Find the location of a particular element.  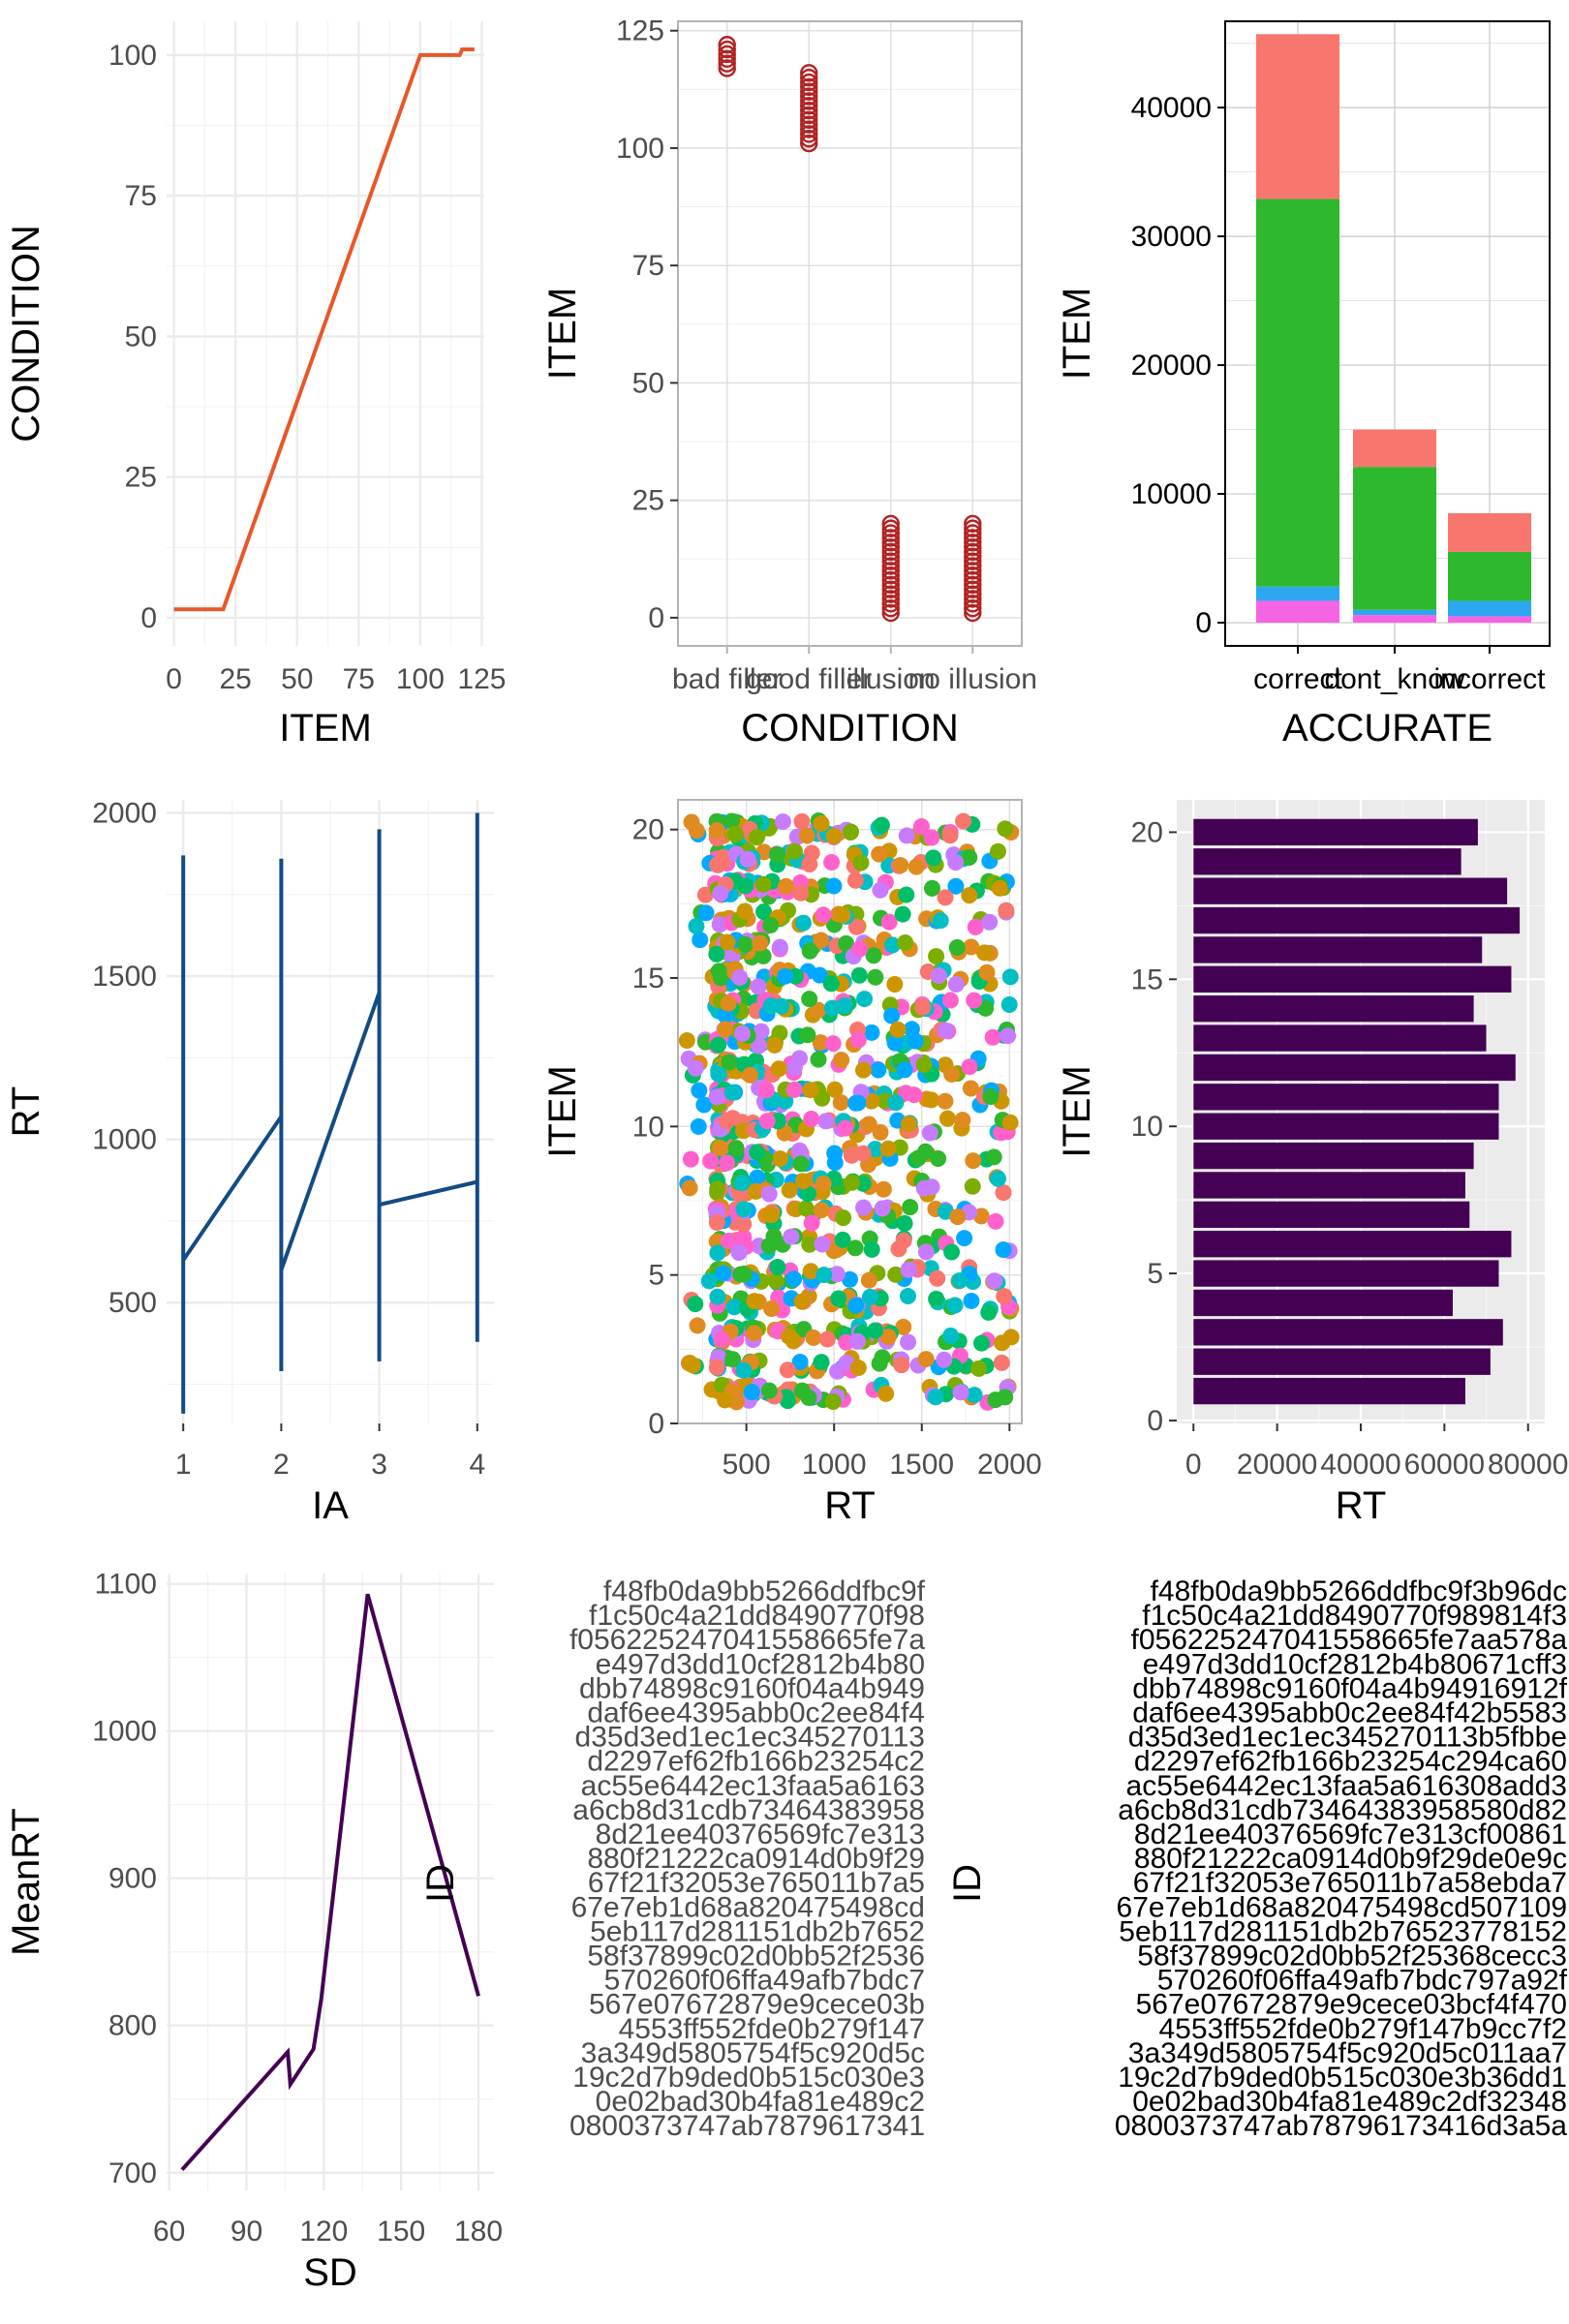

id-label: 567e07672879e9cece03b is located at coordinates (757, 2005).